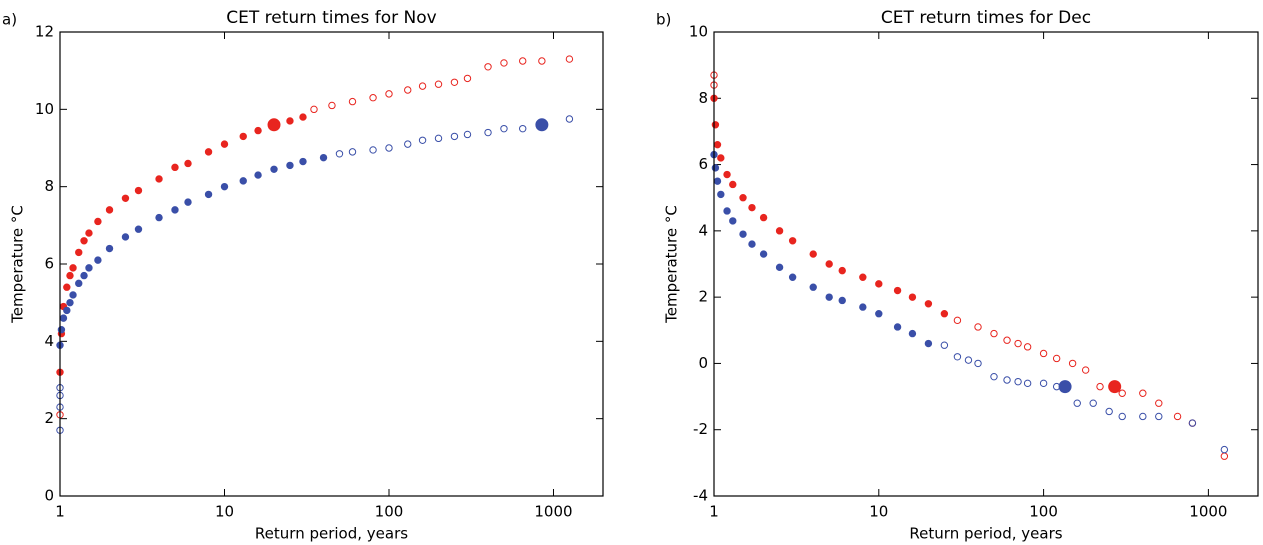  Describe the element at coordinates (663, 20) in the screenshot. I see `panel-label: b)` at that location.